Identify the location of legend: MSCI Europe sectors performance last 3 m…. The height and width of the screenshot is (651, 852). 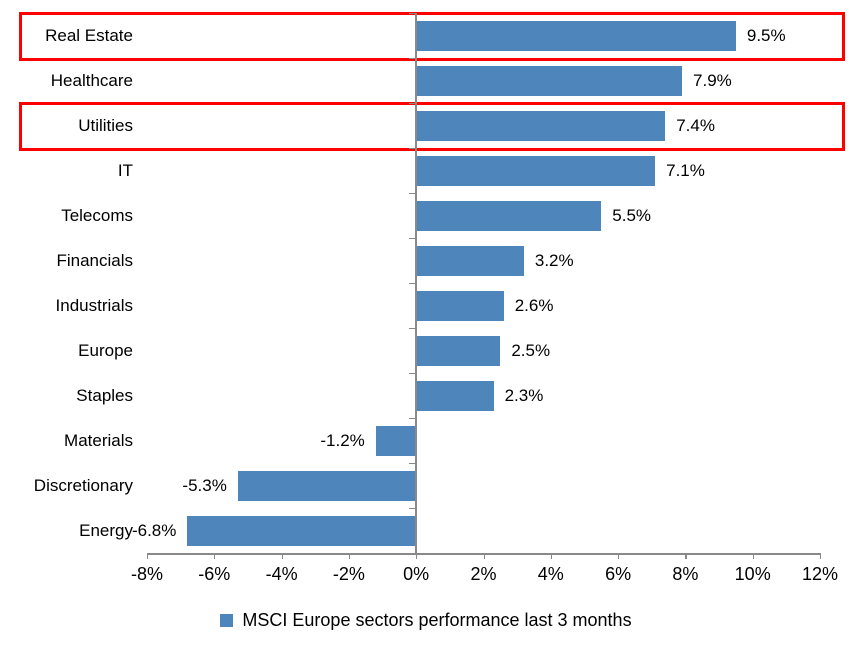
(426, 620).